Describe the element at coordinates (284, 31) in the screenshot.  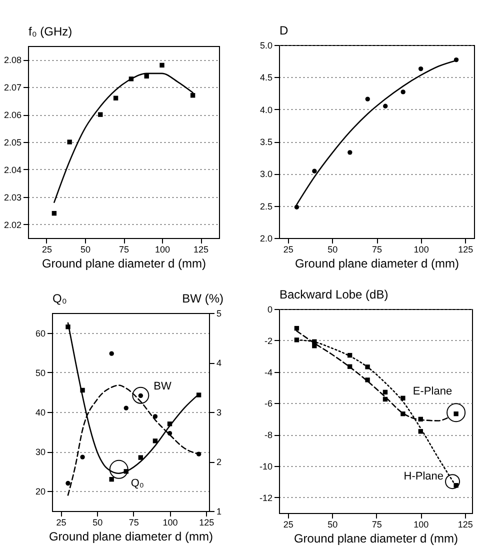
I see `y-axis-title: D` at that location.